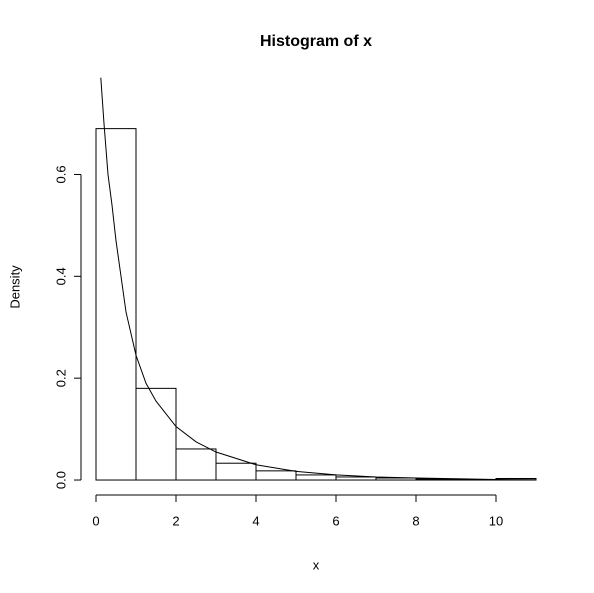  What do you see at coordinates (316, 564) in the screenshot?
I see `x-axis-label: x` at bounding box center [316, 564].